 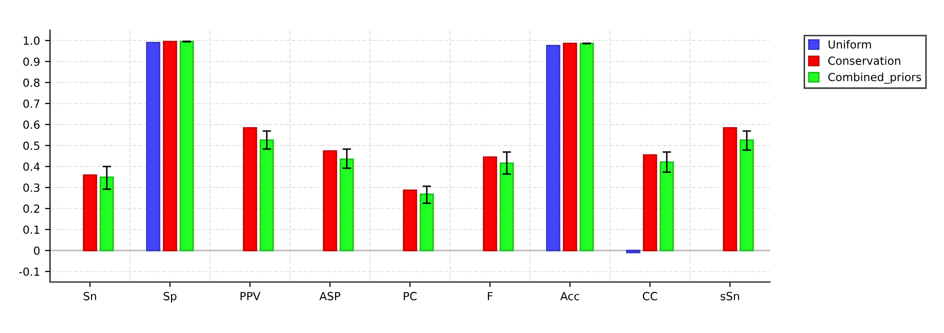 I want to click on y-tick-label: 0.6, so click(x=31, y=124).